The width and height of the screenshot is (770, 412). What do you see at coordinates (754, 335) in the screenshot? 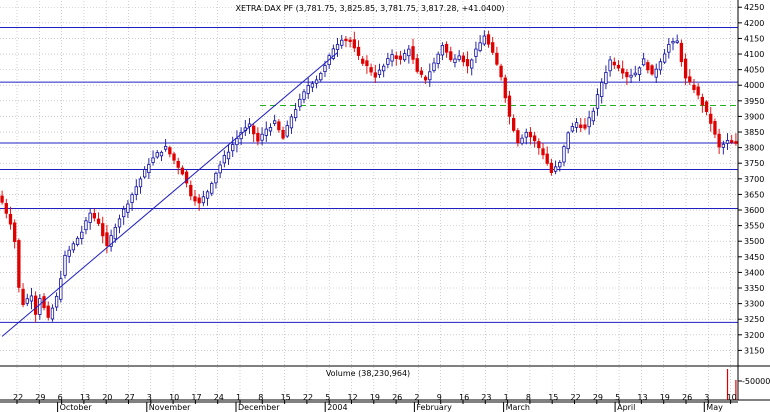
I see `y-tick-label: 3200` at bounding box center [754, 335].